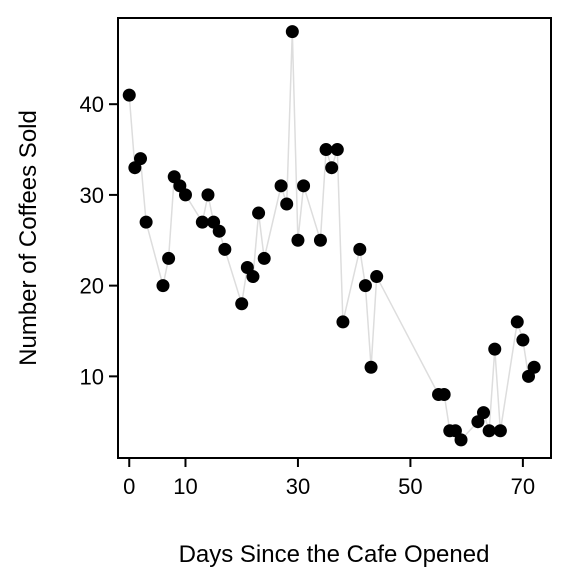  Describe the element at coordinates (298, 486) in the screenshot. I see `x-tick-label: 30` at that location.